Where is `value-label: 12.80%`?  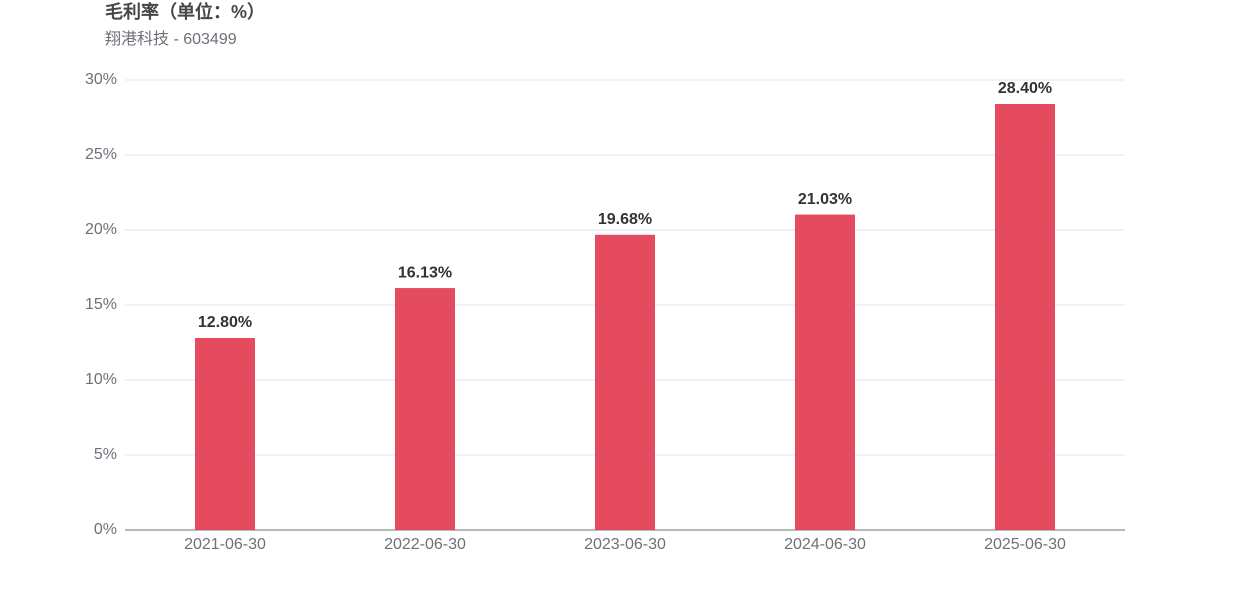 value-label: 12.80% is located at coordinates (225, 322).